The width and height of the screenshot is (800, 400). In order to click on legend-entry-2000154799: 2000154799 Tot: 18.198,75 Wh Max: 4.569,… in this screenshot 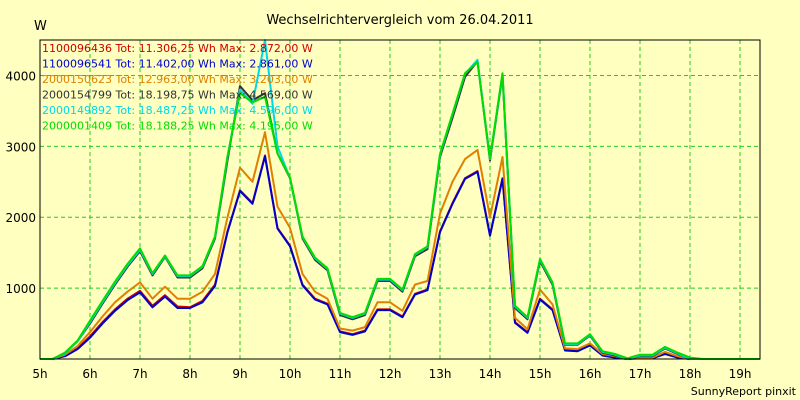, I will do `click(177, 95)`.